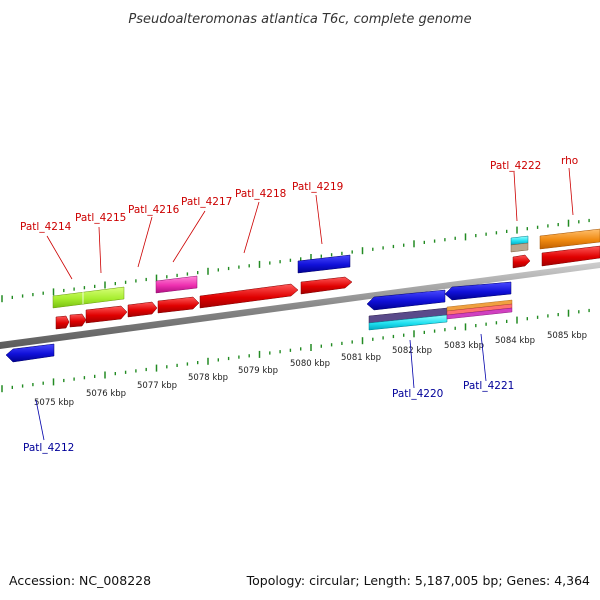  I want to click on gene-label: Patl_4216, so click(154, 210).